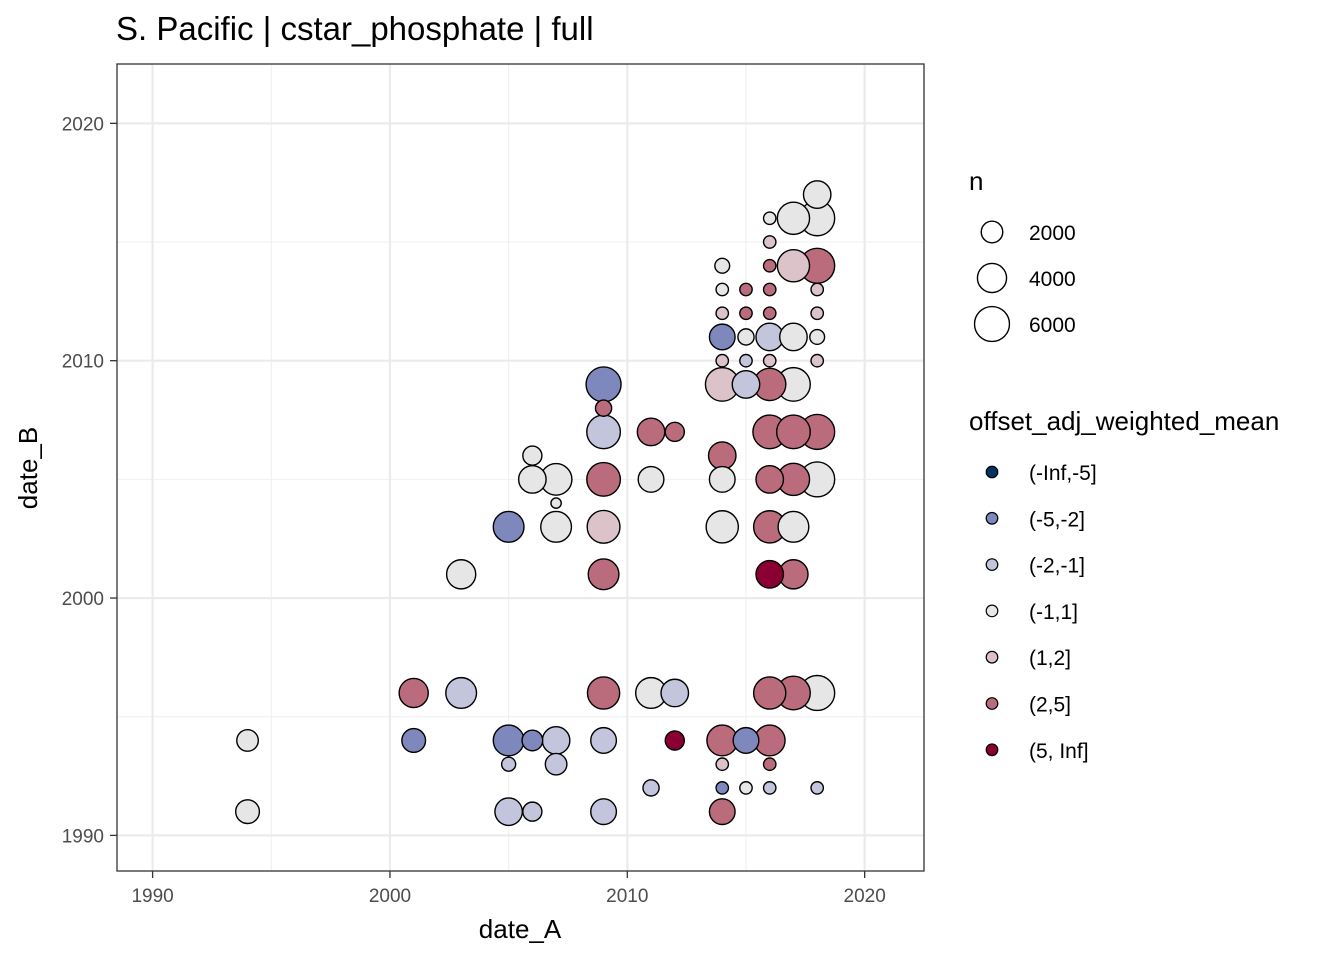 This screenshot has width=1344, height=960. Describe the element at coordinates (355, 28) in the screenshot. I see `chart-title: S. Pacific | cstar_phosphate | full` at that location.